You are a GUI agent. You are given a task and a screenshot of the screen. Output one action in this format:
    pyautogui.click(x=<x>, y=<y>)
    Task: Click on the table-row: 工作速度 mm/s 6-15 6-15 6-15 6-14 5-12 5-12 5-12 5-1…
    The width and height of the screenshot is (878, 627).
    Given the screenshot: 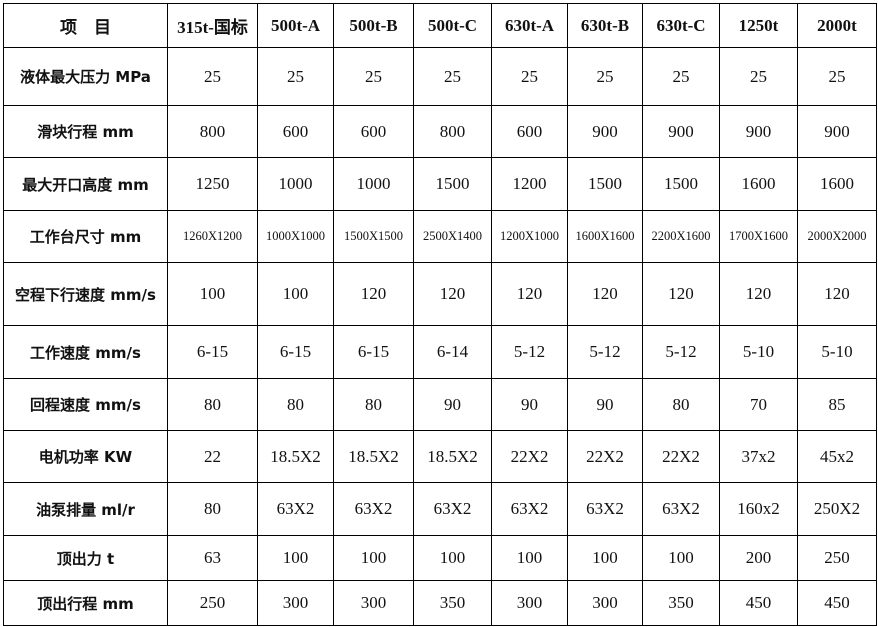 What is the action you would take?
    pyautogui.click(x=440, y=352)
    